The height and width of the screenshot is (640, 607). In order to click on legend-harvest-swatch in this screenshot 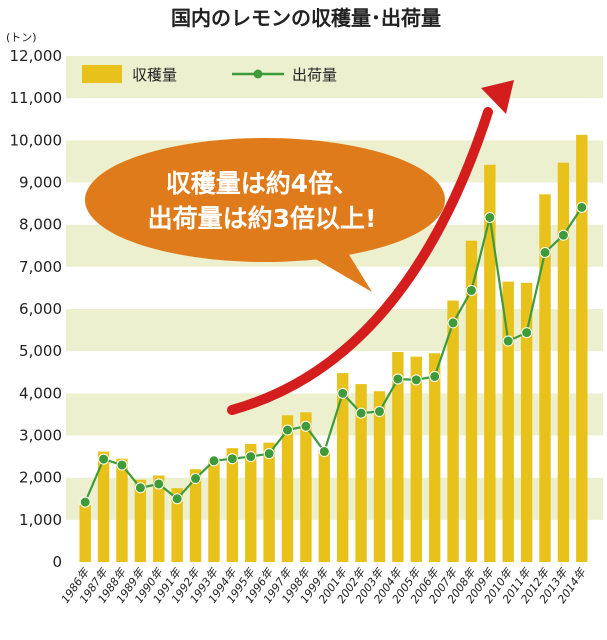, I will do `click(102, 74)`.